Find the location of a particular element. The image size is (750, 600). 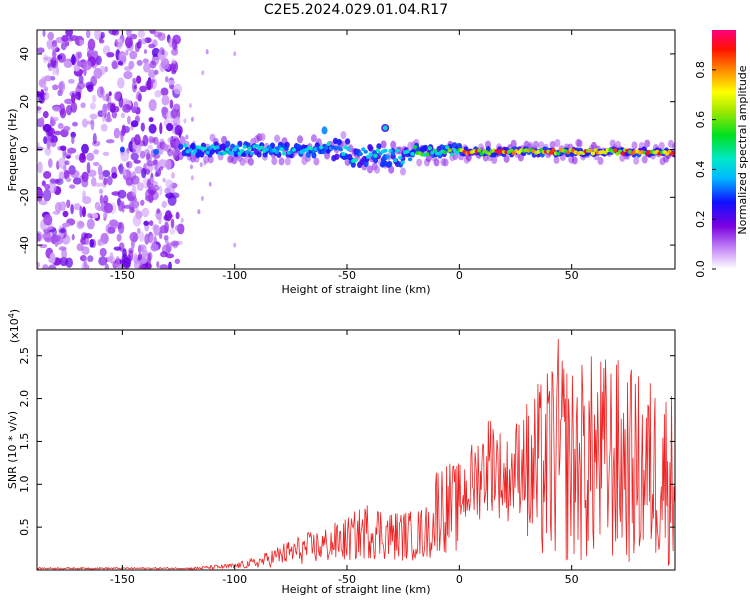

colorbar-label: Normalized spectral amplitude is located at coordinates (742, 149).